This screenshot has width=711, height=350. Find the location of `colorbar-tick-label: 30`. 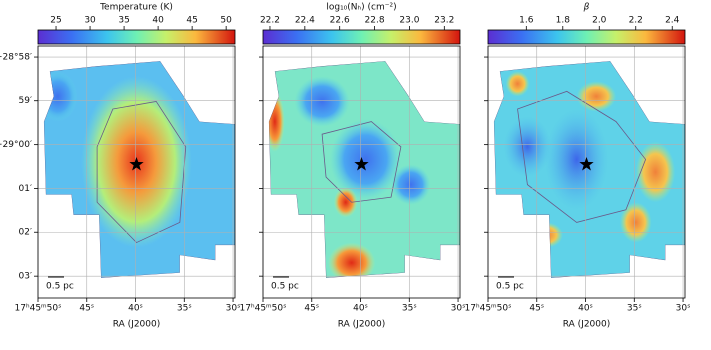

colorbar-tick-label: 30 is located at coordinates (90, 21).